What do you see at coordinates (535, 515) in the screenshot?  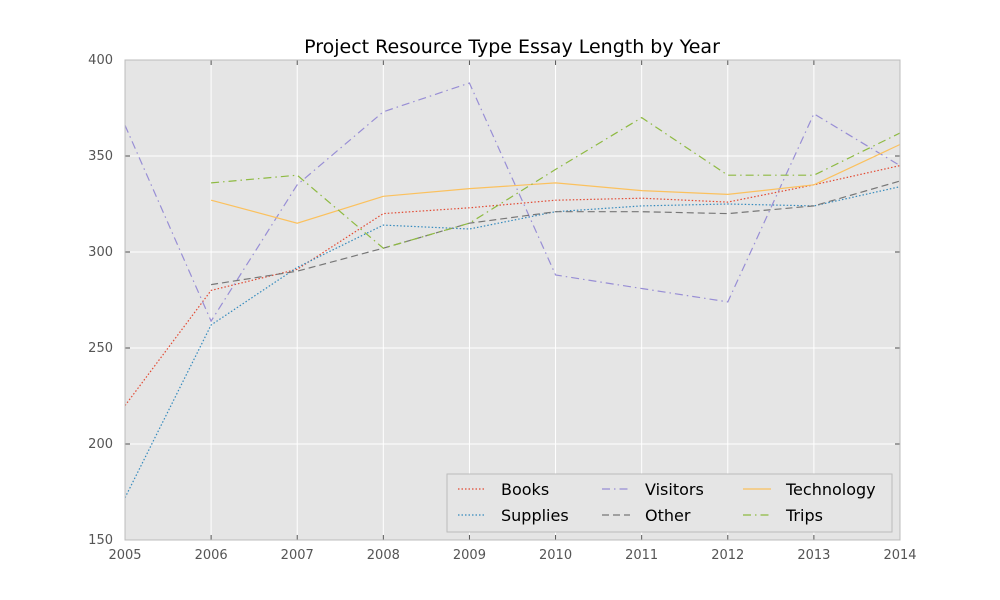 I see `legend-label-supplies: Supplies` at bounding box center [535, 515].